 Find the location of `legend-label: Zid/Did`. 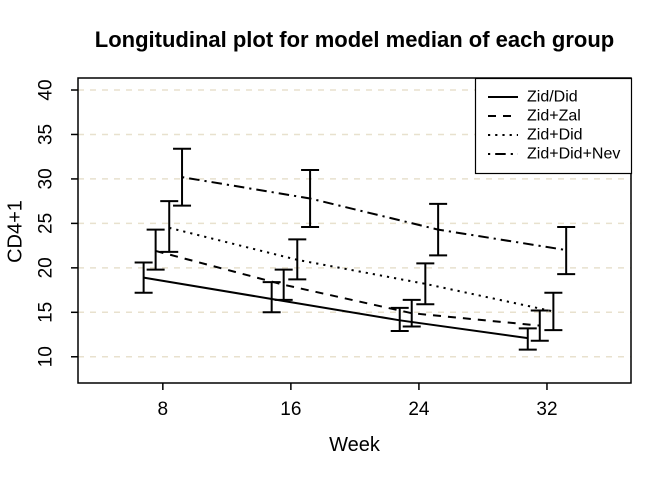

legend-label: Zid/Did is located at coordinates (552, 97).